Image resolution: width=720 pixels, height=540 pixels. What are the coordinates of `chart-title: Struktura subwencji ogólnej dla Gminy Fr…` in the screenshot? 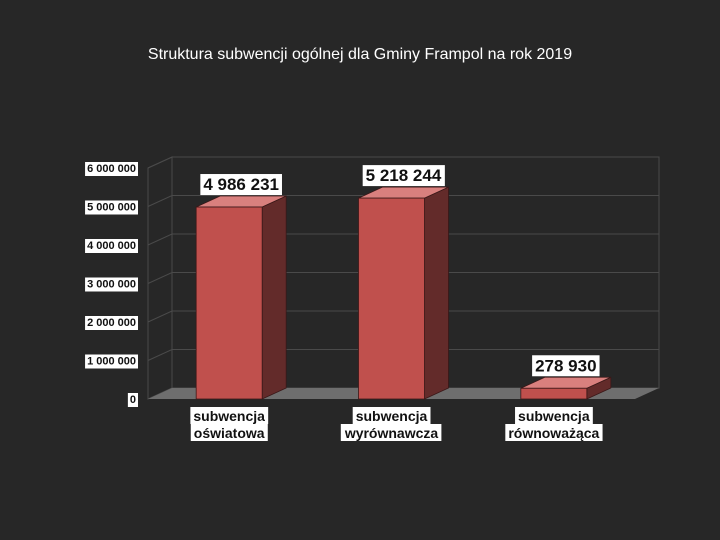 It's located at (360, 54).